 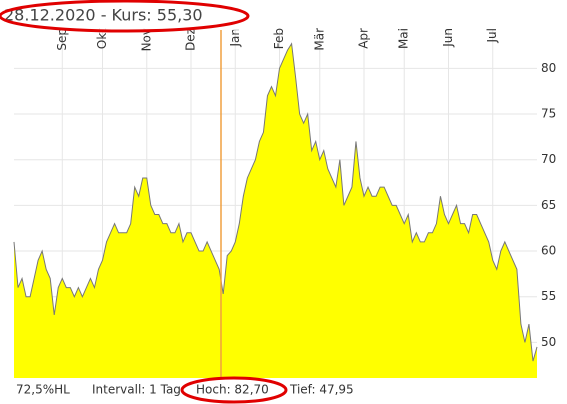 What do you see at coordinates (548, 159) in the screenshot?
I see `y-tick-label: 70` at bounding box center [548, 159].